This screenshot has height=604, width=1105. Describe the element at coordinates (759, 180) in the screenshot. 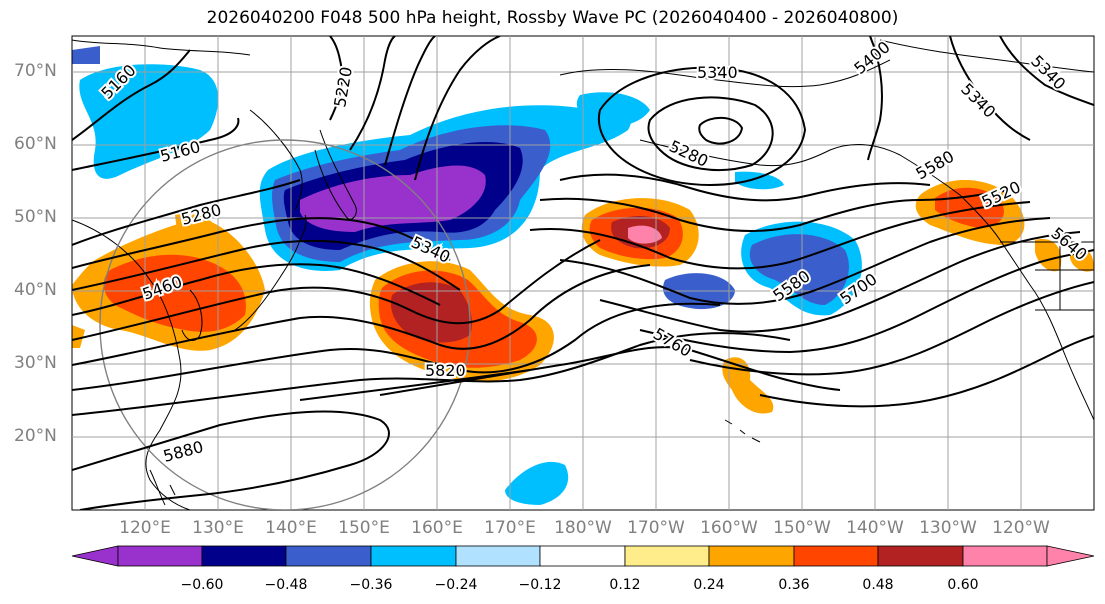

I see `negative-anomaly-alaska-small` at that location.